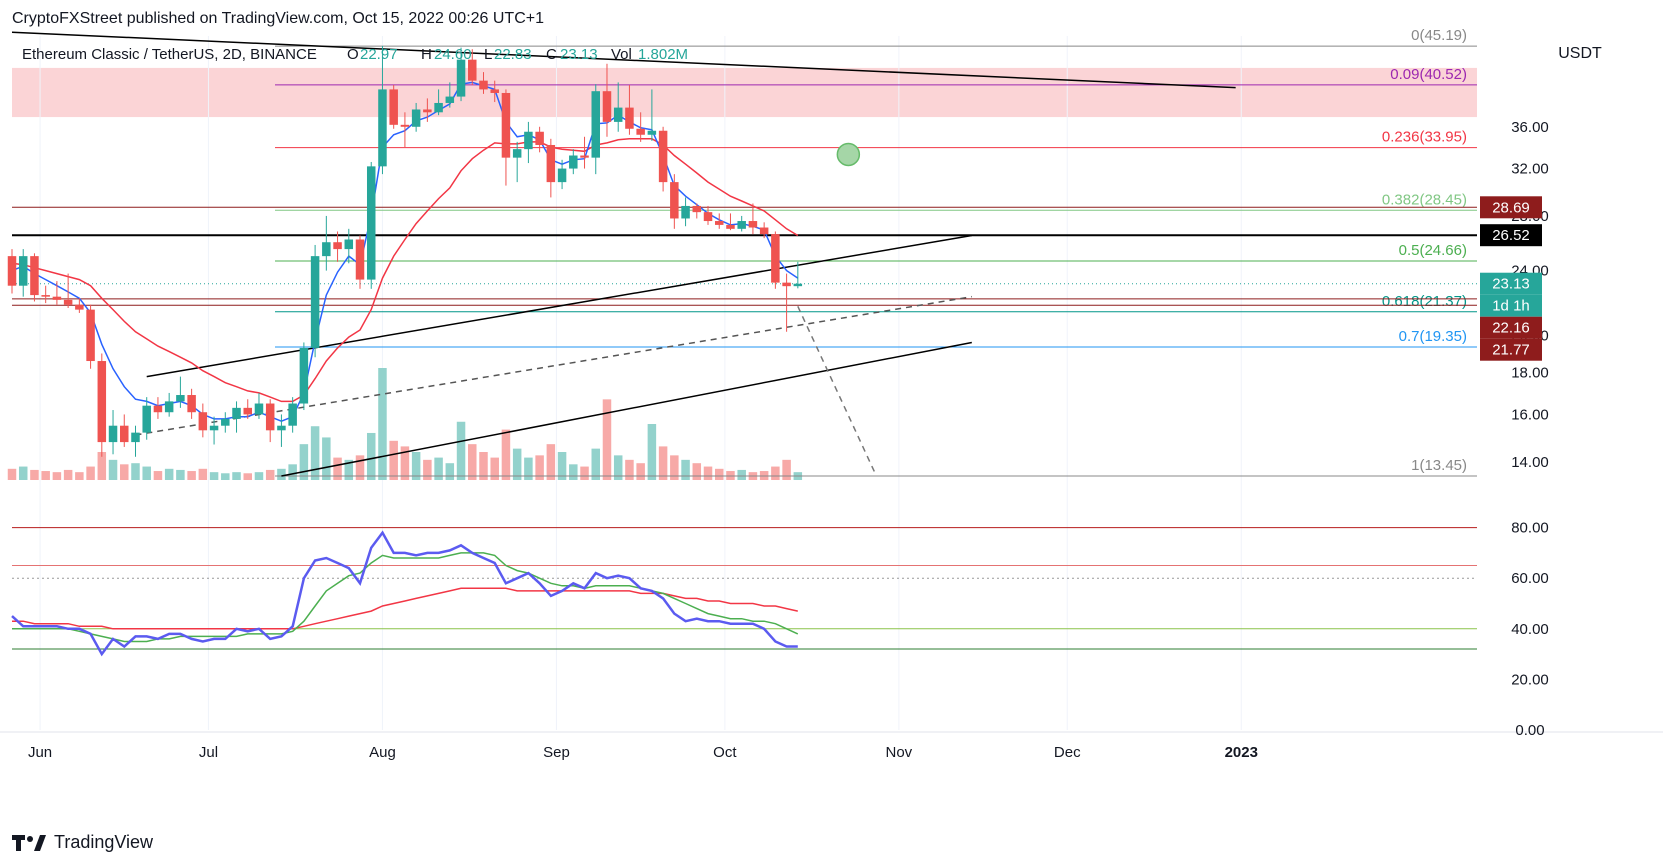 This screenshot has width=1663, height=861. What do you see at coordinates (837, 391) in the screenshot?
I see `projection-trendline` at bounding box center [837, 391].